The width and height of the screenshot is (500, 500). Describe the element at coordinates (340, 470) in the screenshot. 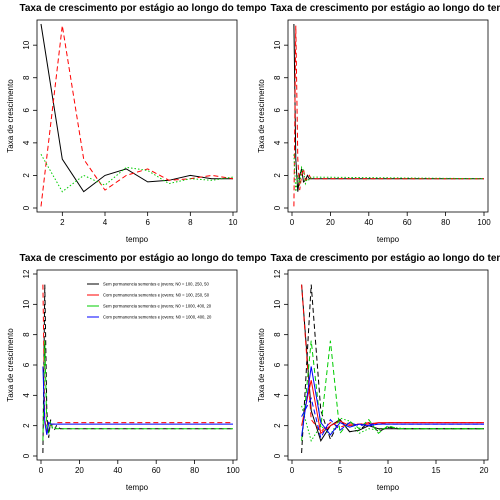

I see `x-tick-label: 5` at that location.